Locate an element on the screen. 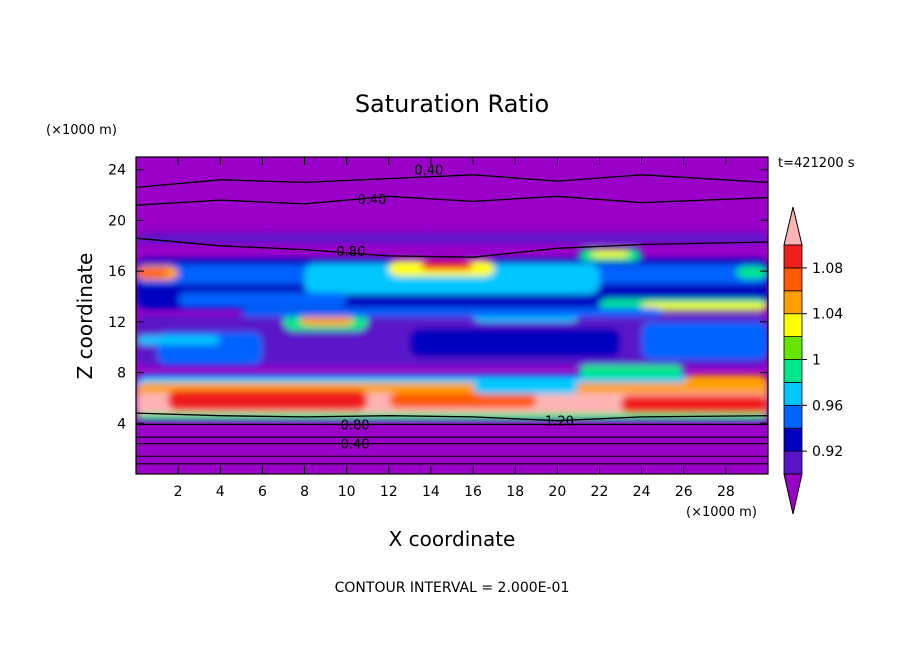  colorbar-under-triangle is located at coordinates (793, 494).